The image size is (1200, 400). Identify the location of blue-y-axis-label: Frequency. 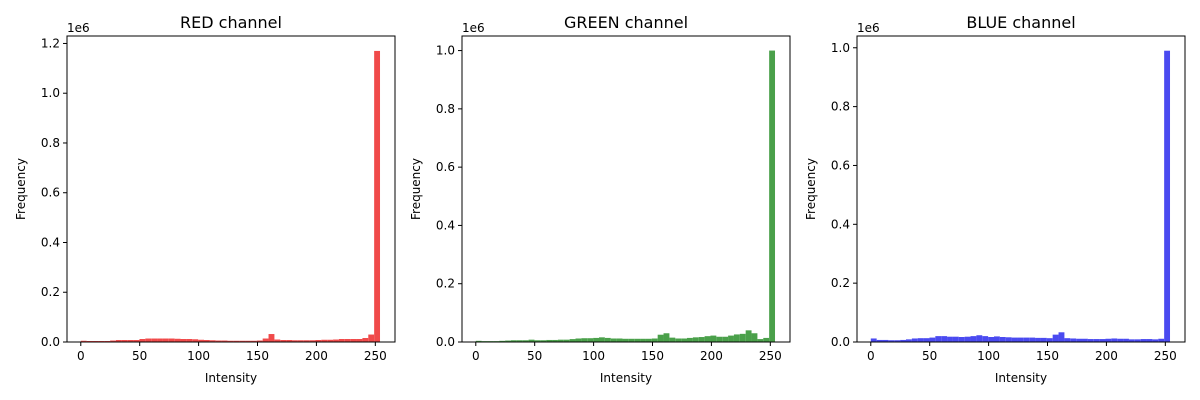
(811, 189).